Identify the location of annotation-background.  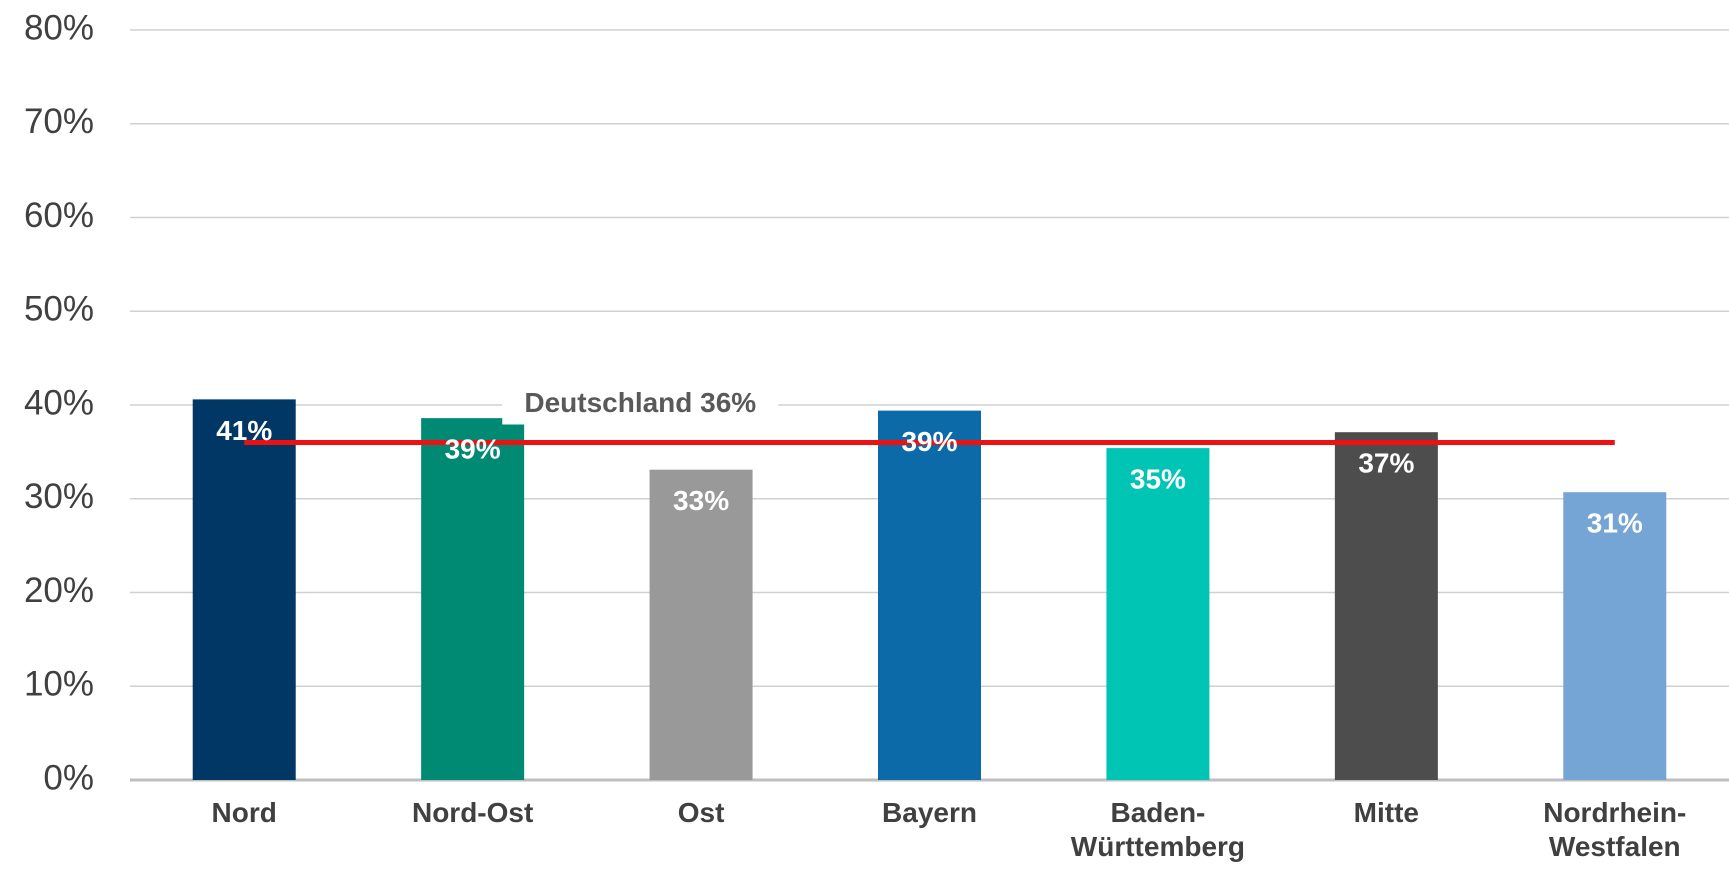
(640, 404).